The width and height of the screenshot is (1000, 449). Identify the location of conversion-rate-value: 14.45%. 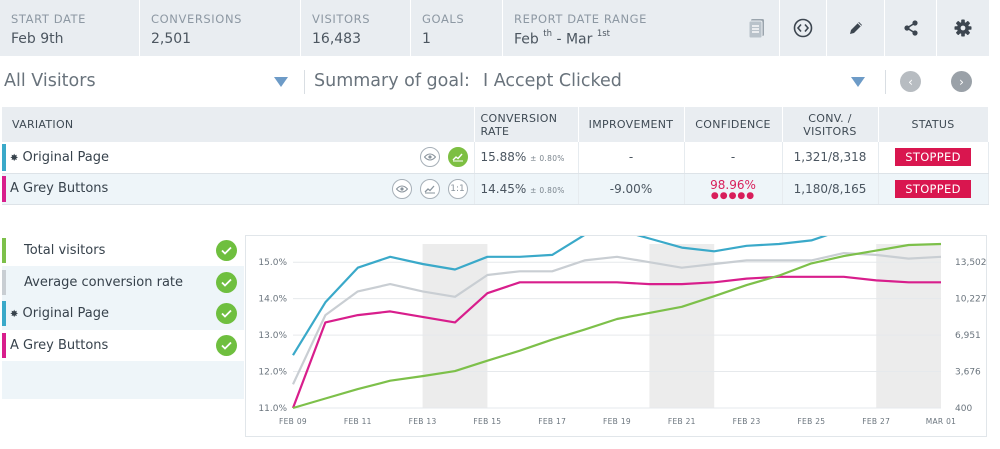
(503, 188).